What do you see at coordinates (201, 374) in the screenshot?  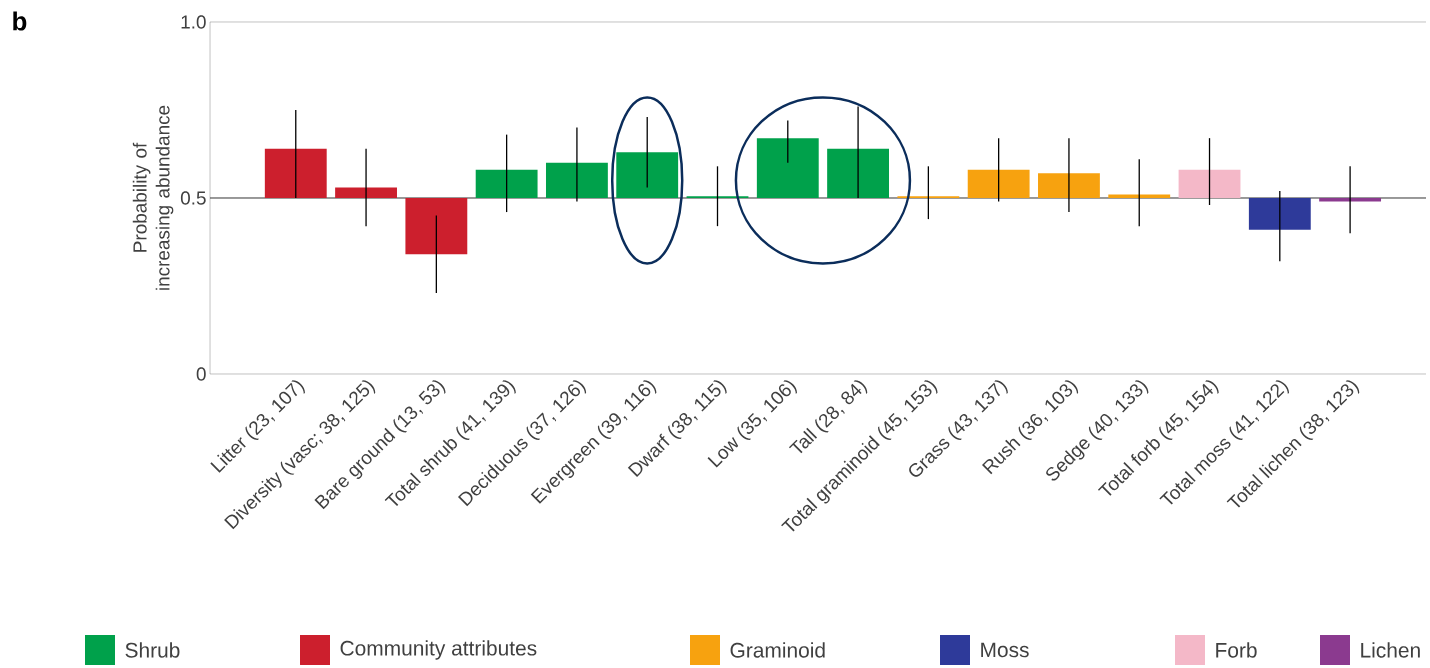 I see `y-tick-label: 0` at bounding box center [201, 374].